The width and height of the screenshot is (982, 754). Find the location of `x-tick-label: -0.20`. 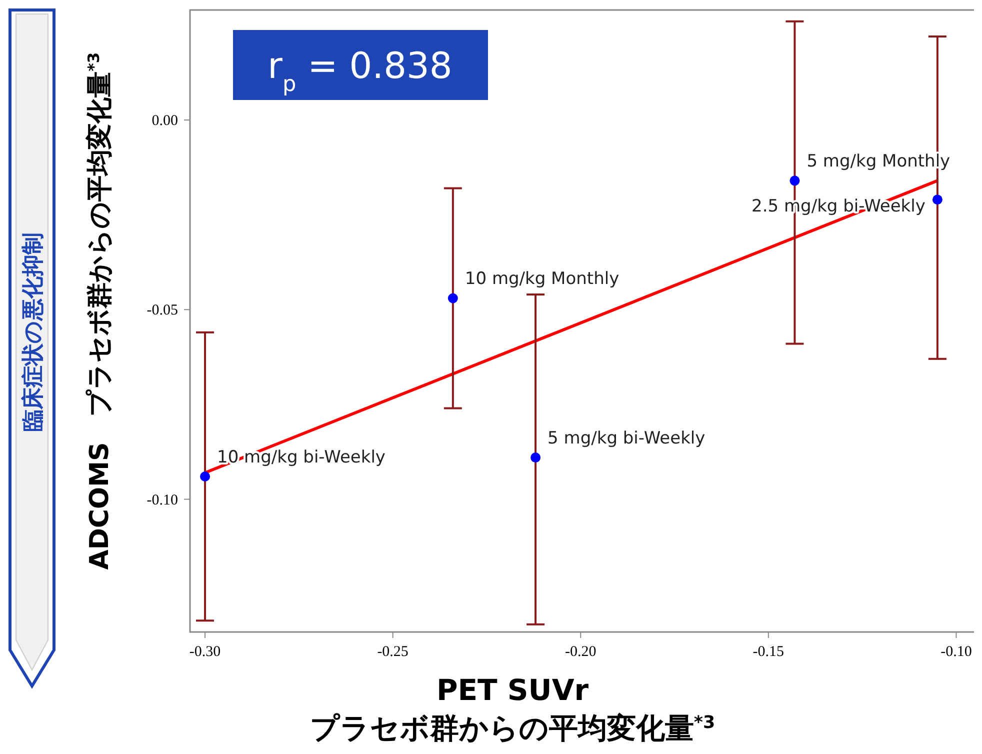

x-tick-label: -0.20 is located at coordinates (580, 652).